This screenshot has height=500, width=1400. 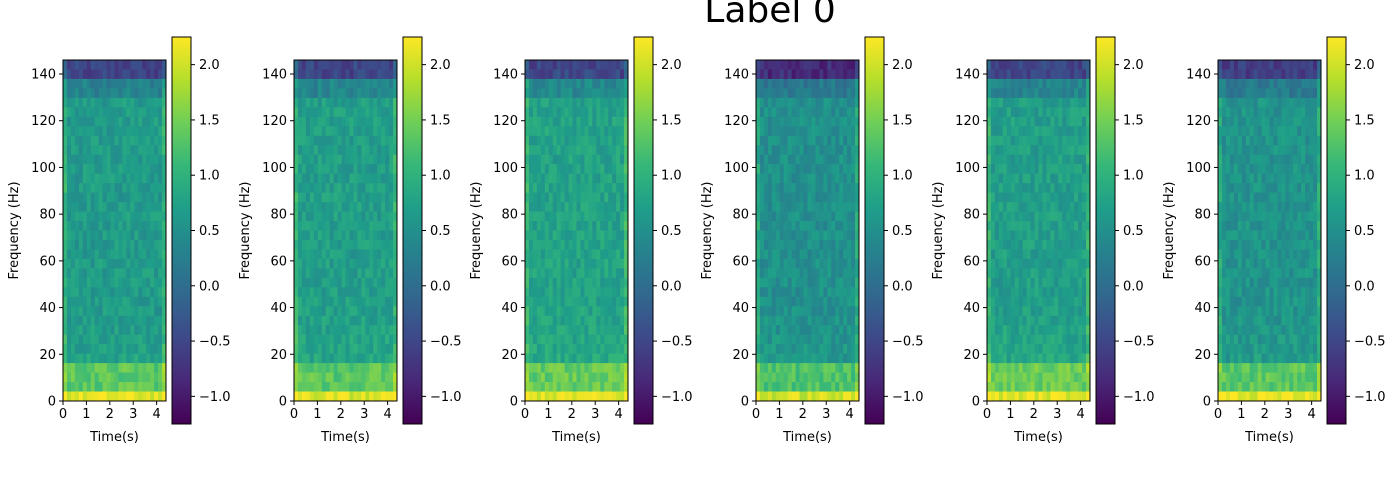 I want to click on x-axis-label: Time(s), so click(x=345, y=437).